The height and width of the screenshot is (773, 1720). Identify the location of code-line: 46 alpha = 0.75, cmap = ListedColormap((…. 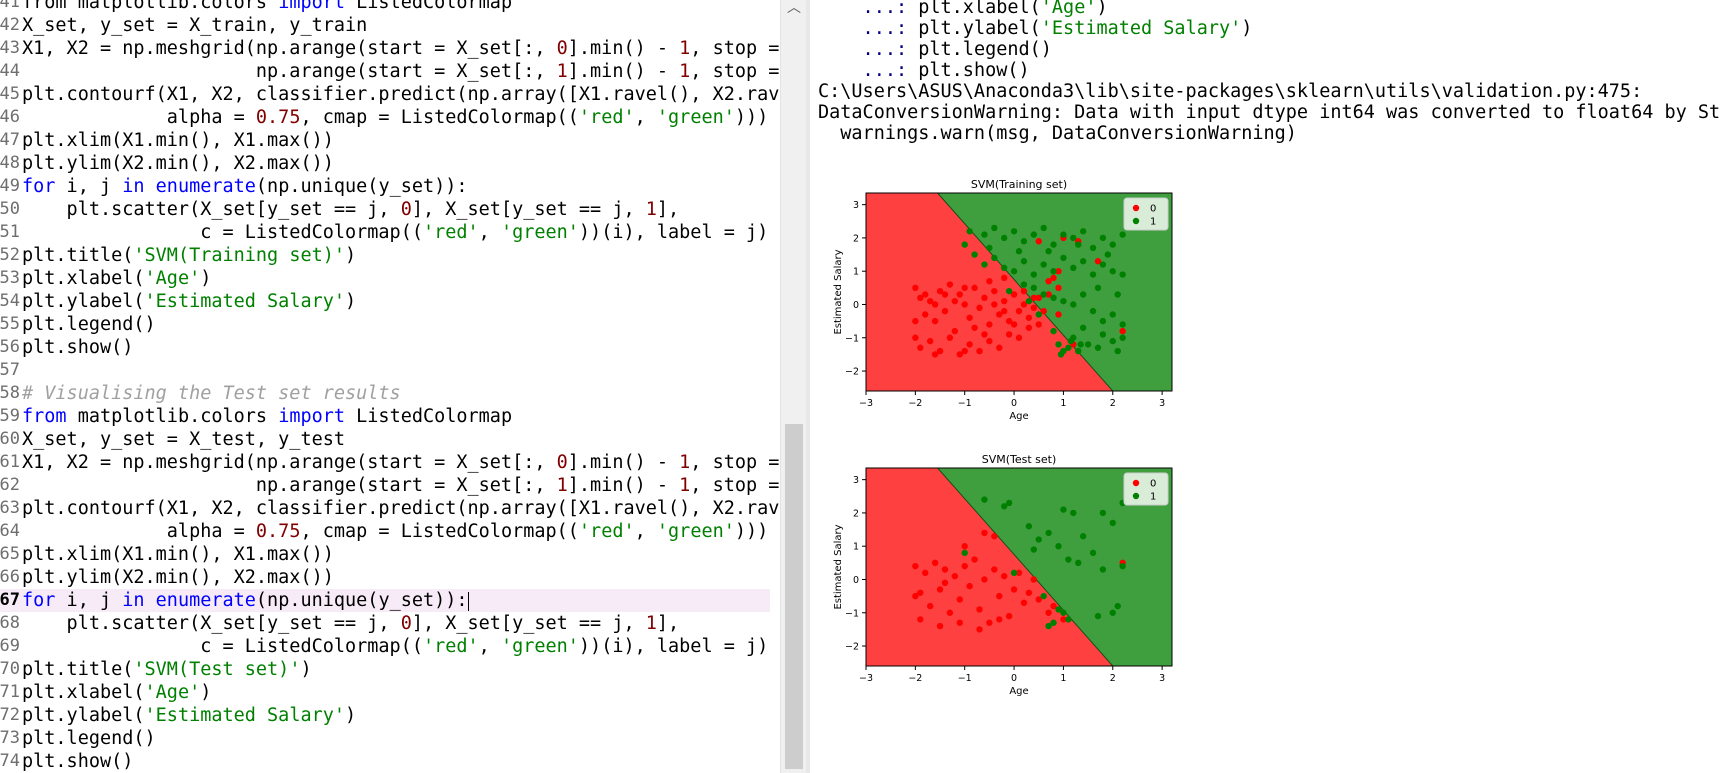
(385, 117).